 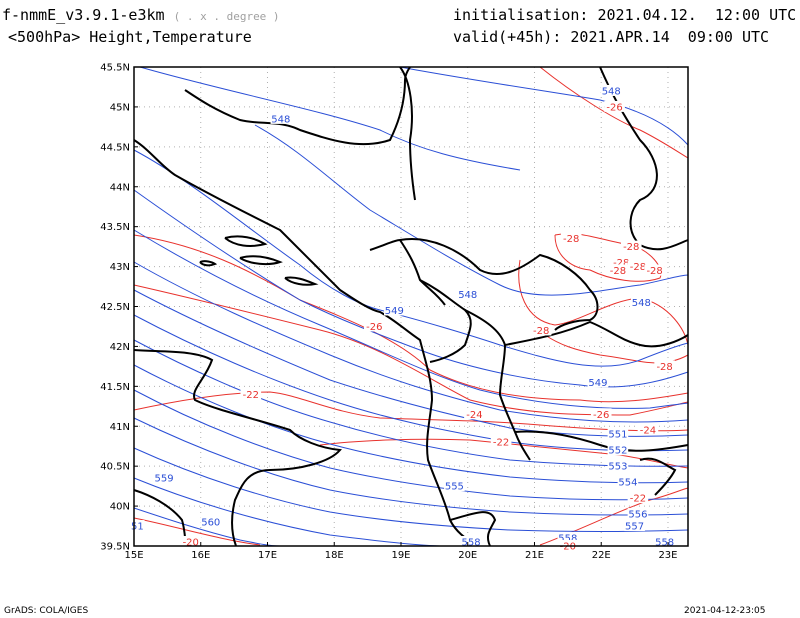 I want to click on footer-credit: GrADS: COLA/IGES, so click(x=46, y=611).